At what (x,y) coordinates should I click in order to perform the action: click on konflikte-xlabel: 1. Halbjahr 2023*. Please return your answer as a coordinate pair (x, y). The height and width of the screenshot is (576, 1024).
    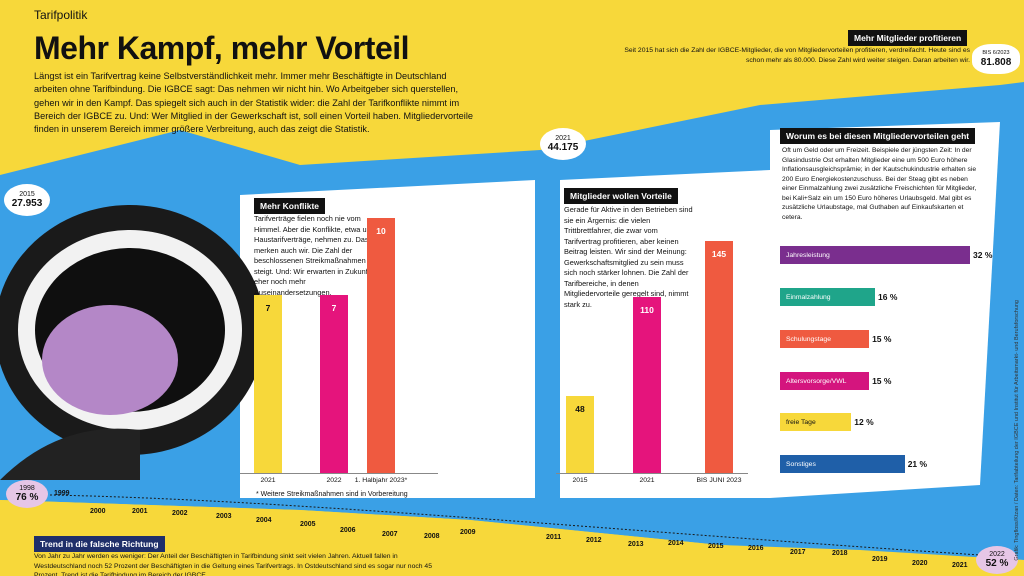
    Looking at the image, I should click on (381, 480).